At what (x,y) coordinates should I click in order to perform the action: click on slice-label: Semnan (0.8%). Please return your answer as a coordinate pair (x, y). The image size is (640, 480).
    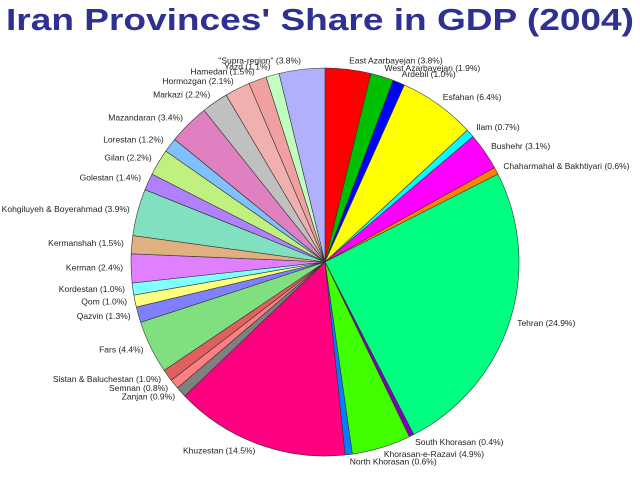
    Looking at the image, I should click on (138, 388).